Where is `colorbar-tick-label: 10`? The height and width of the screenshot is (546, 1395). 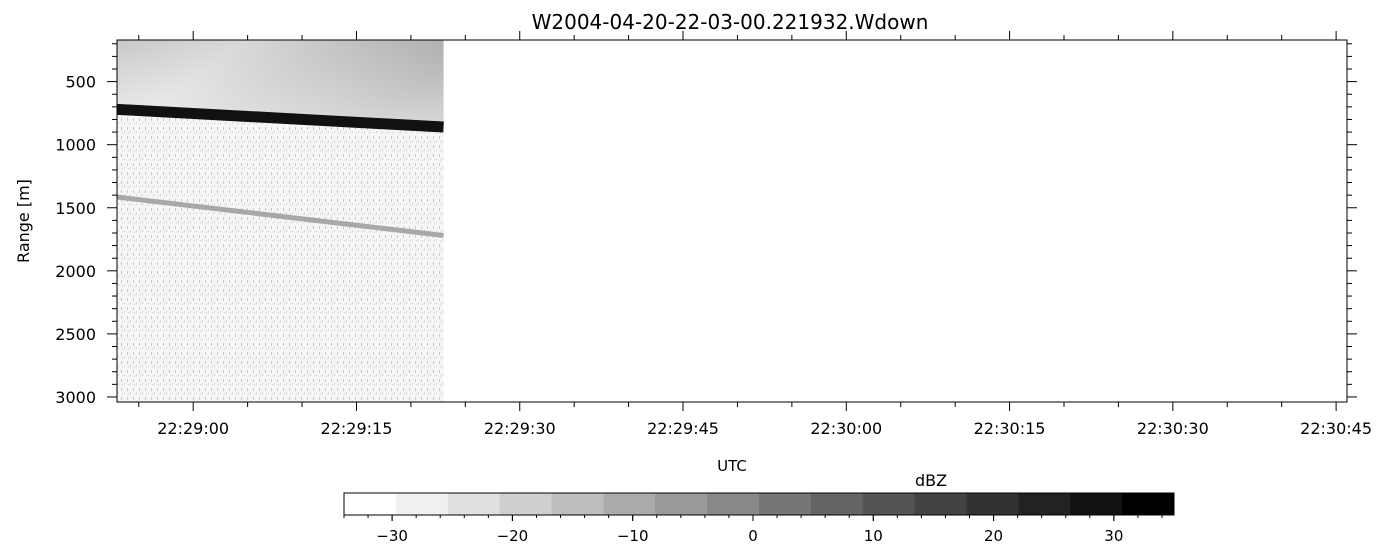
colorbar-tick-label: 10 is located at coordinates (873, 536).